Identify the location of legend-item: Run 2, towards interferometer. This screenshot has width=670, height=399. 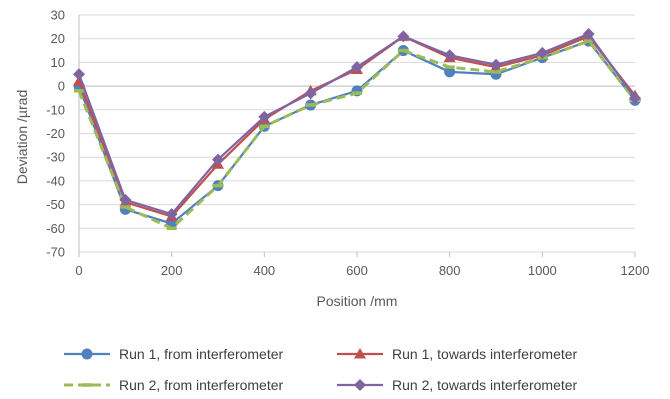
(457, 385).